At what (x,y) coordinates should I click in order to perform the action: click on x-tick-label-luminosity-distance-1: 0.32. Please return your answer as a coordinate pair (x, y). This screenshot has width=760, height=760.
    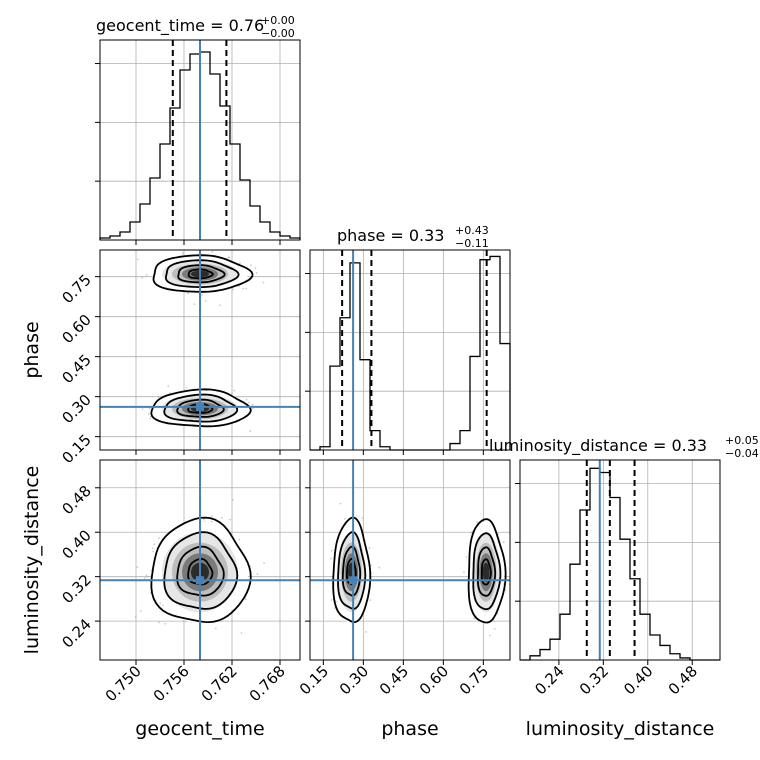
    Looking at the image, I should click on (594, 680).